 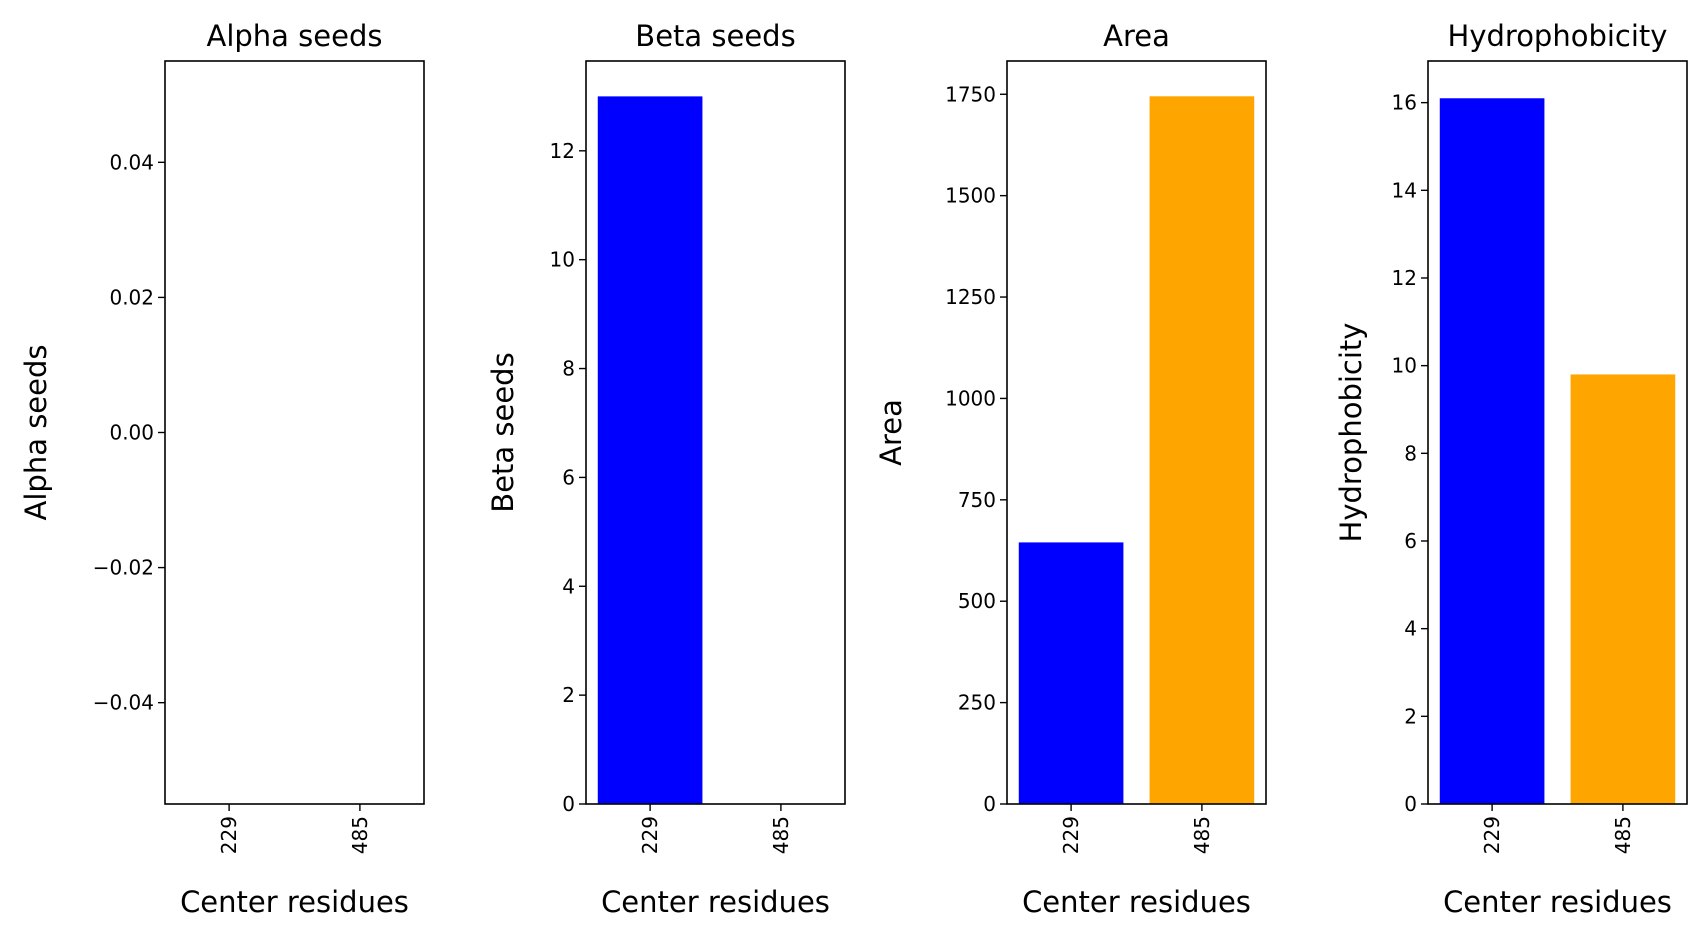 What do you see at coordinates (123, 568) in the screenshot?
I see `y-tick-label: −0.02` at bounding box center [123, 568].